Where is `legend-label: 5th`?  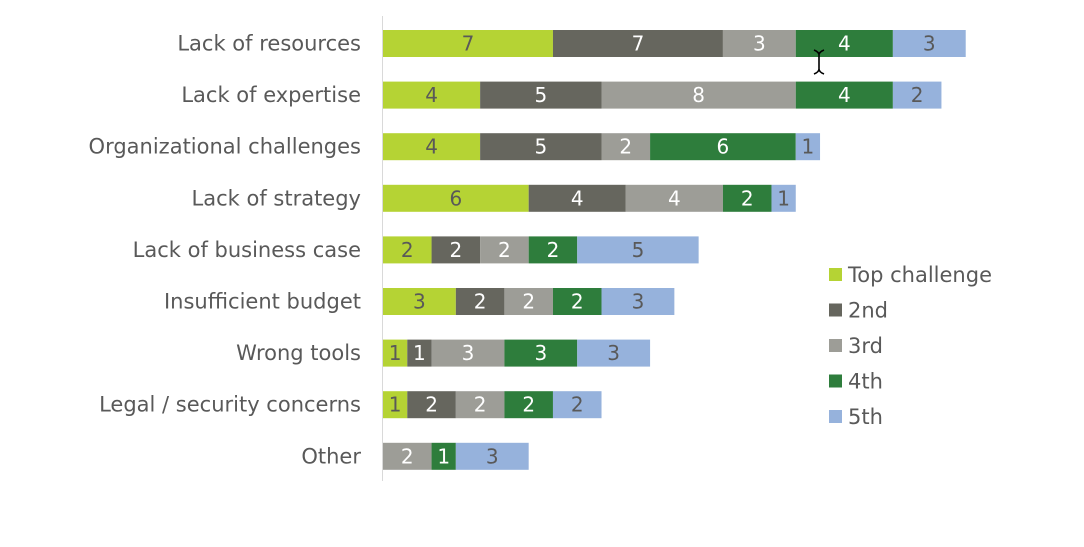
legend-label: 5th is located at coordinates (865, 417).